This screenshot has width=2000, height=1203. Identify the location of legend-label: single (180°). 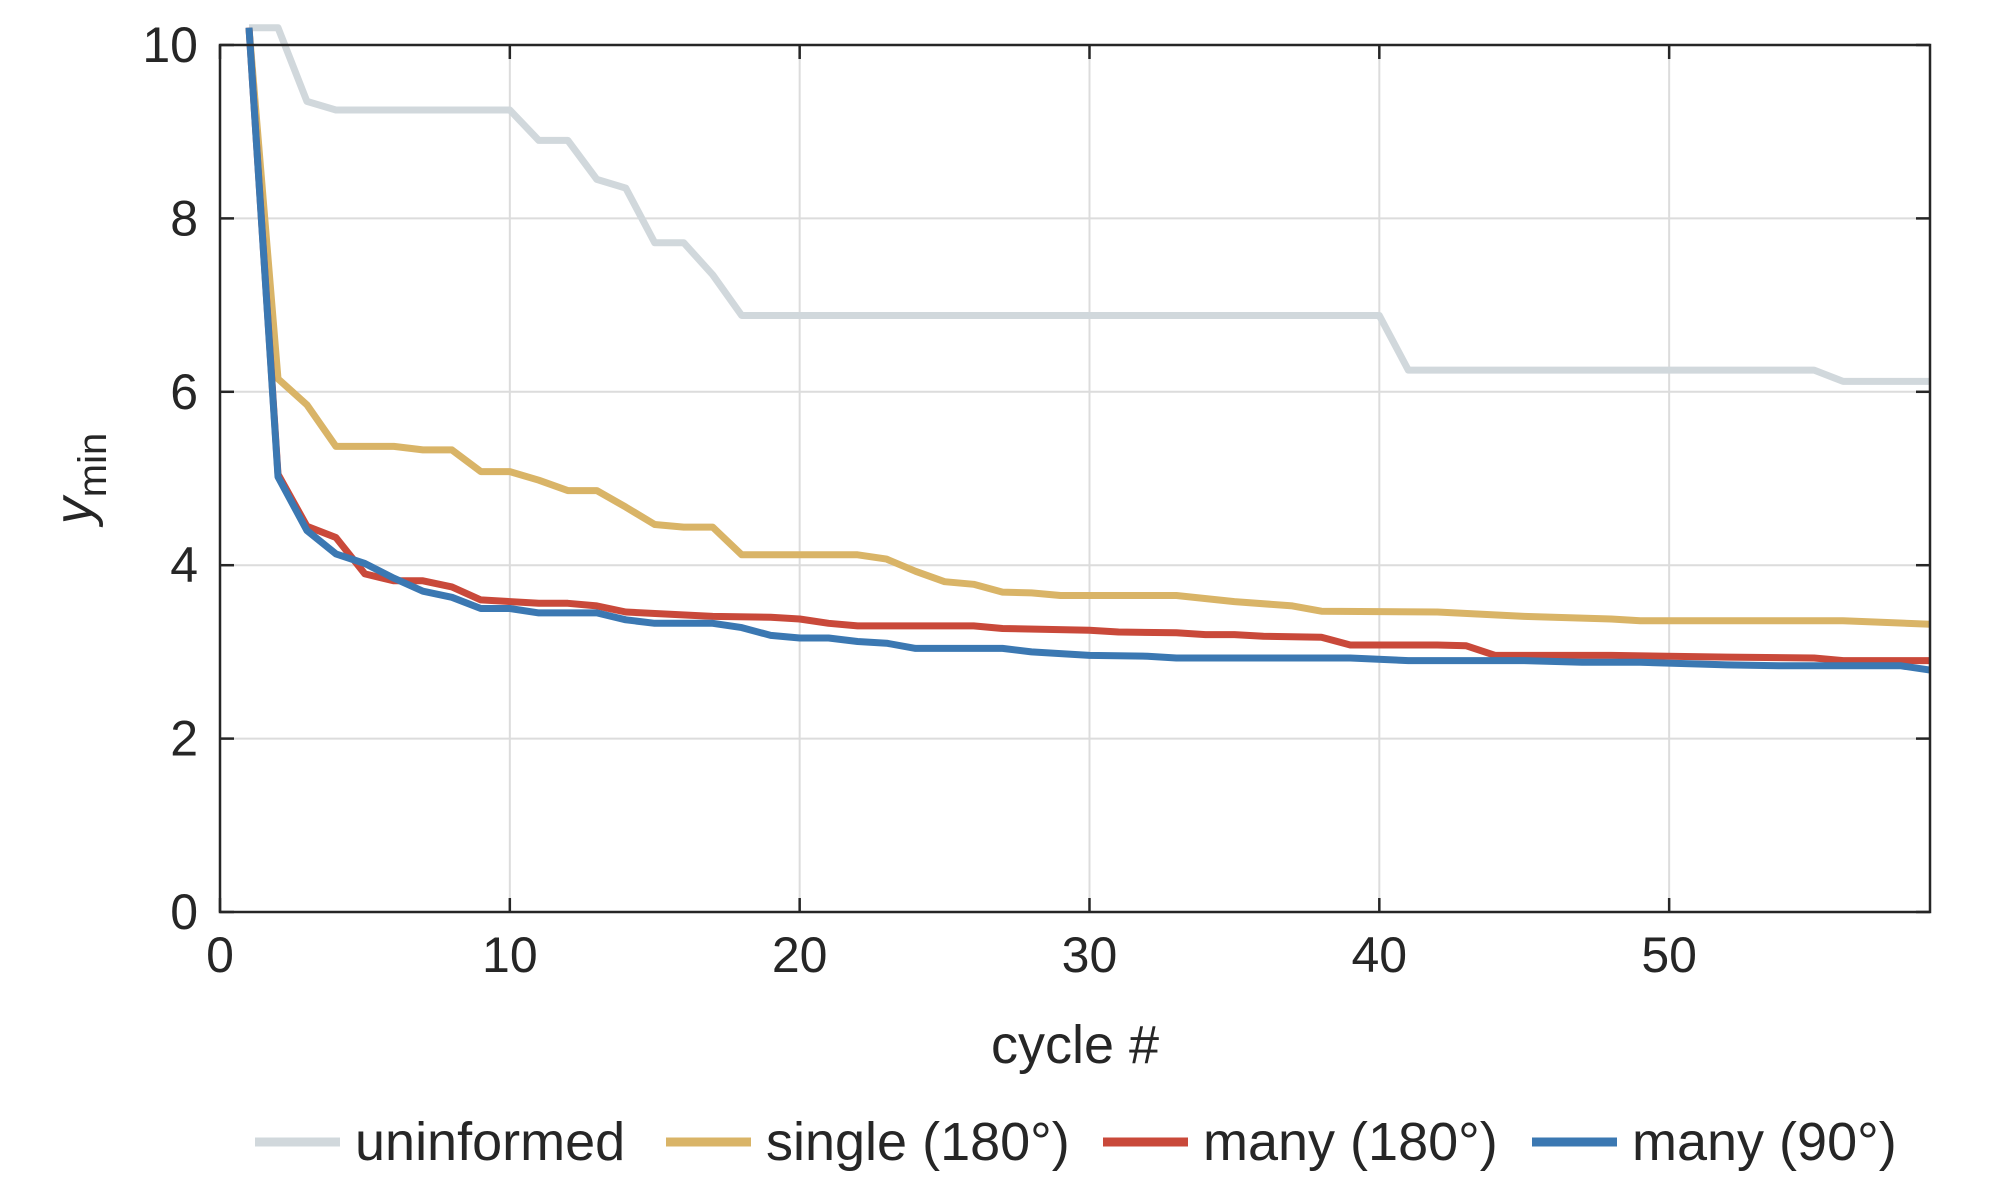
(918, 1142).